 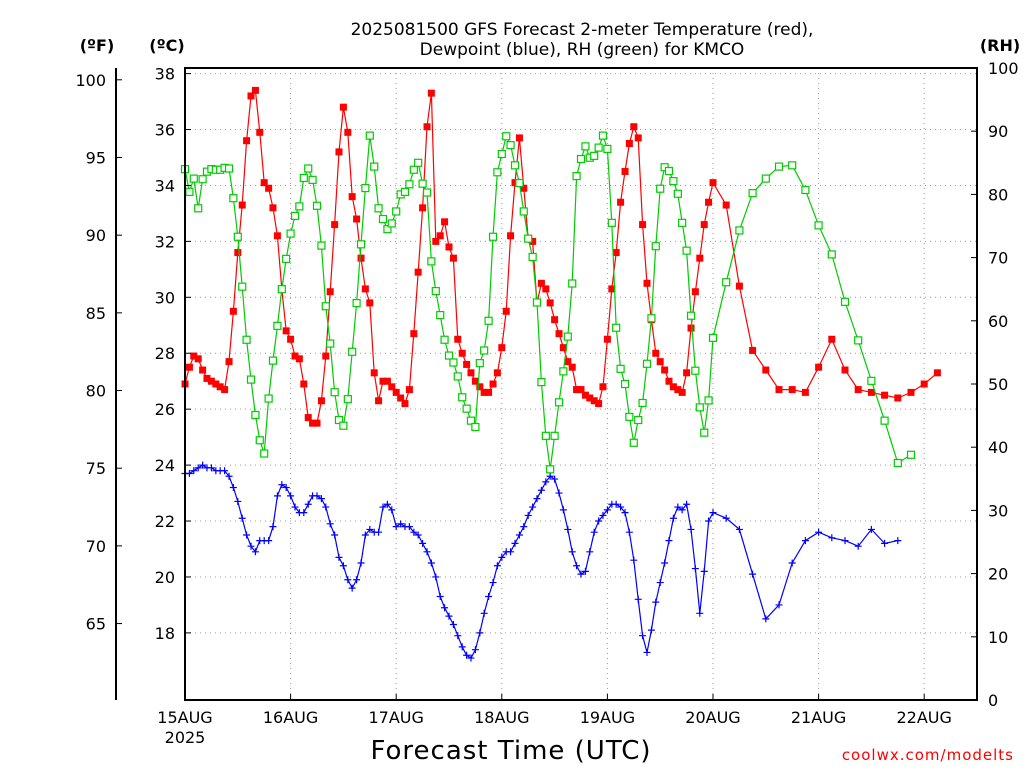 I want to click on celsius-tick-label: 24, so click(x=165, y=465).